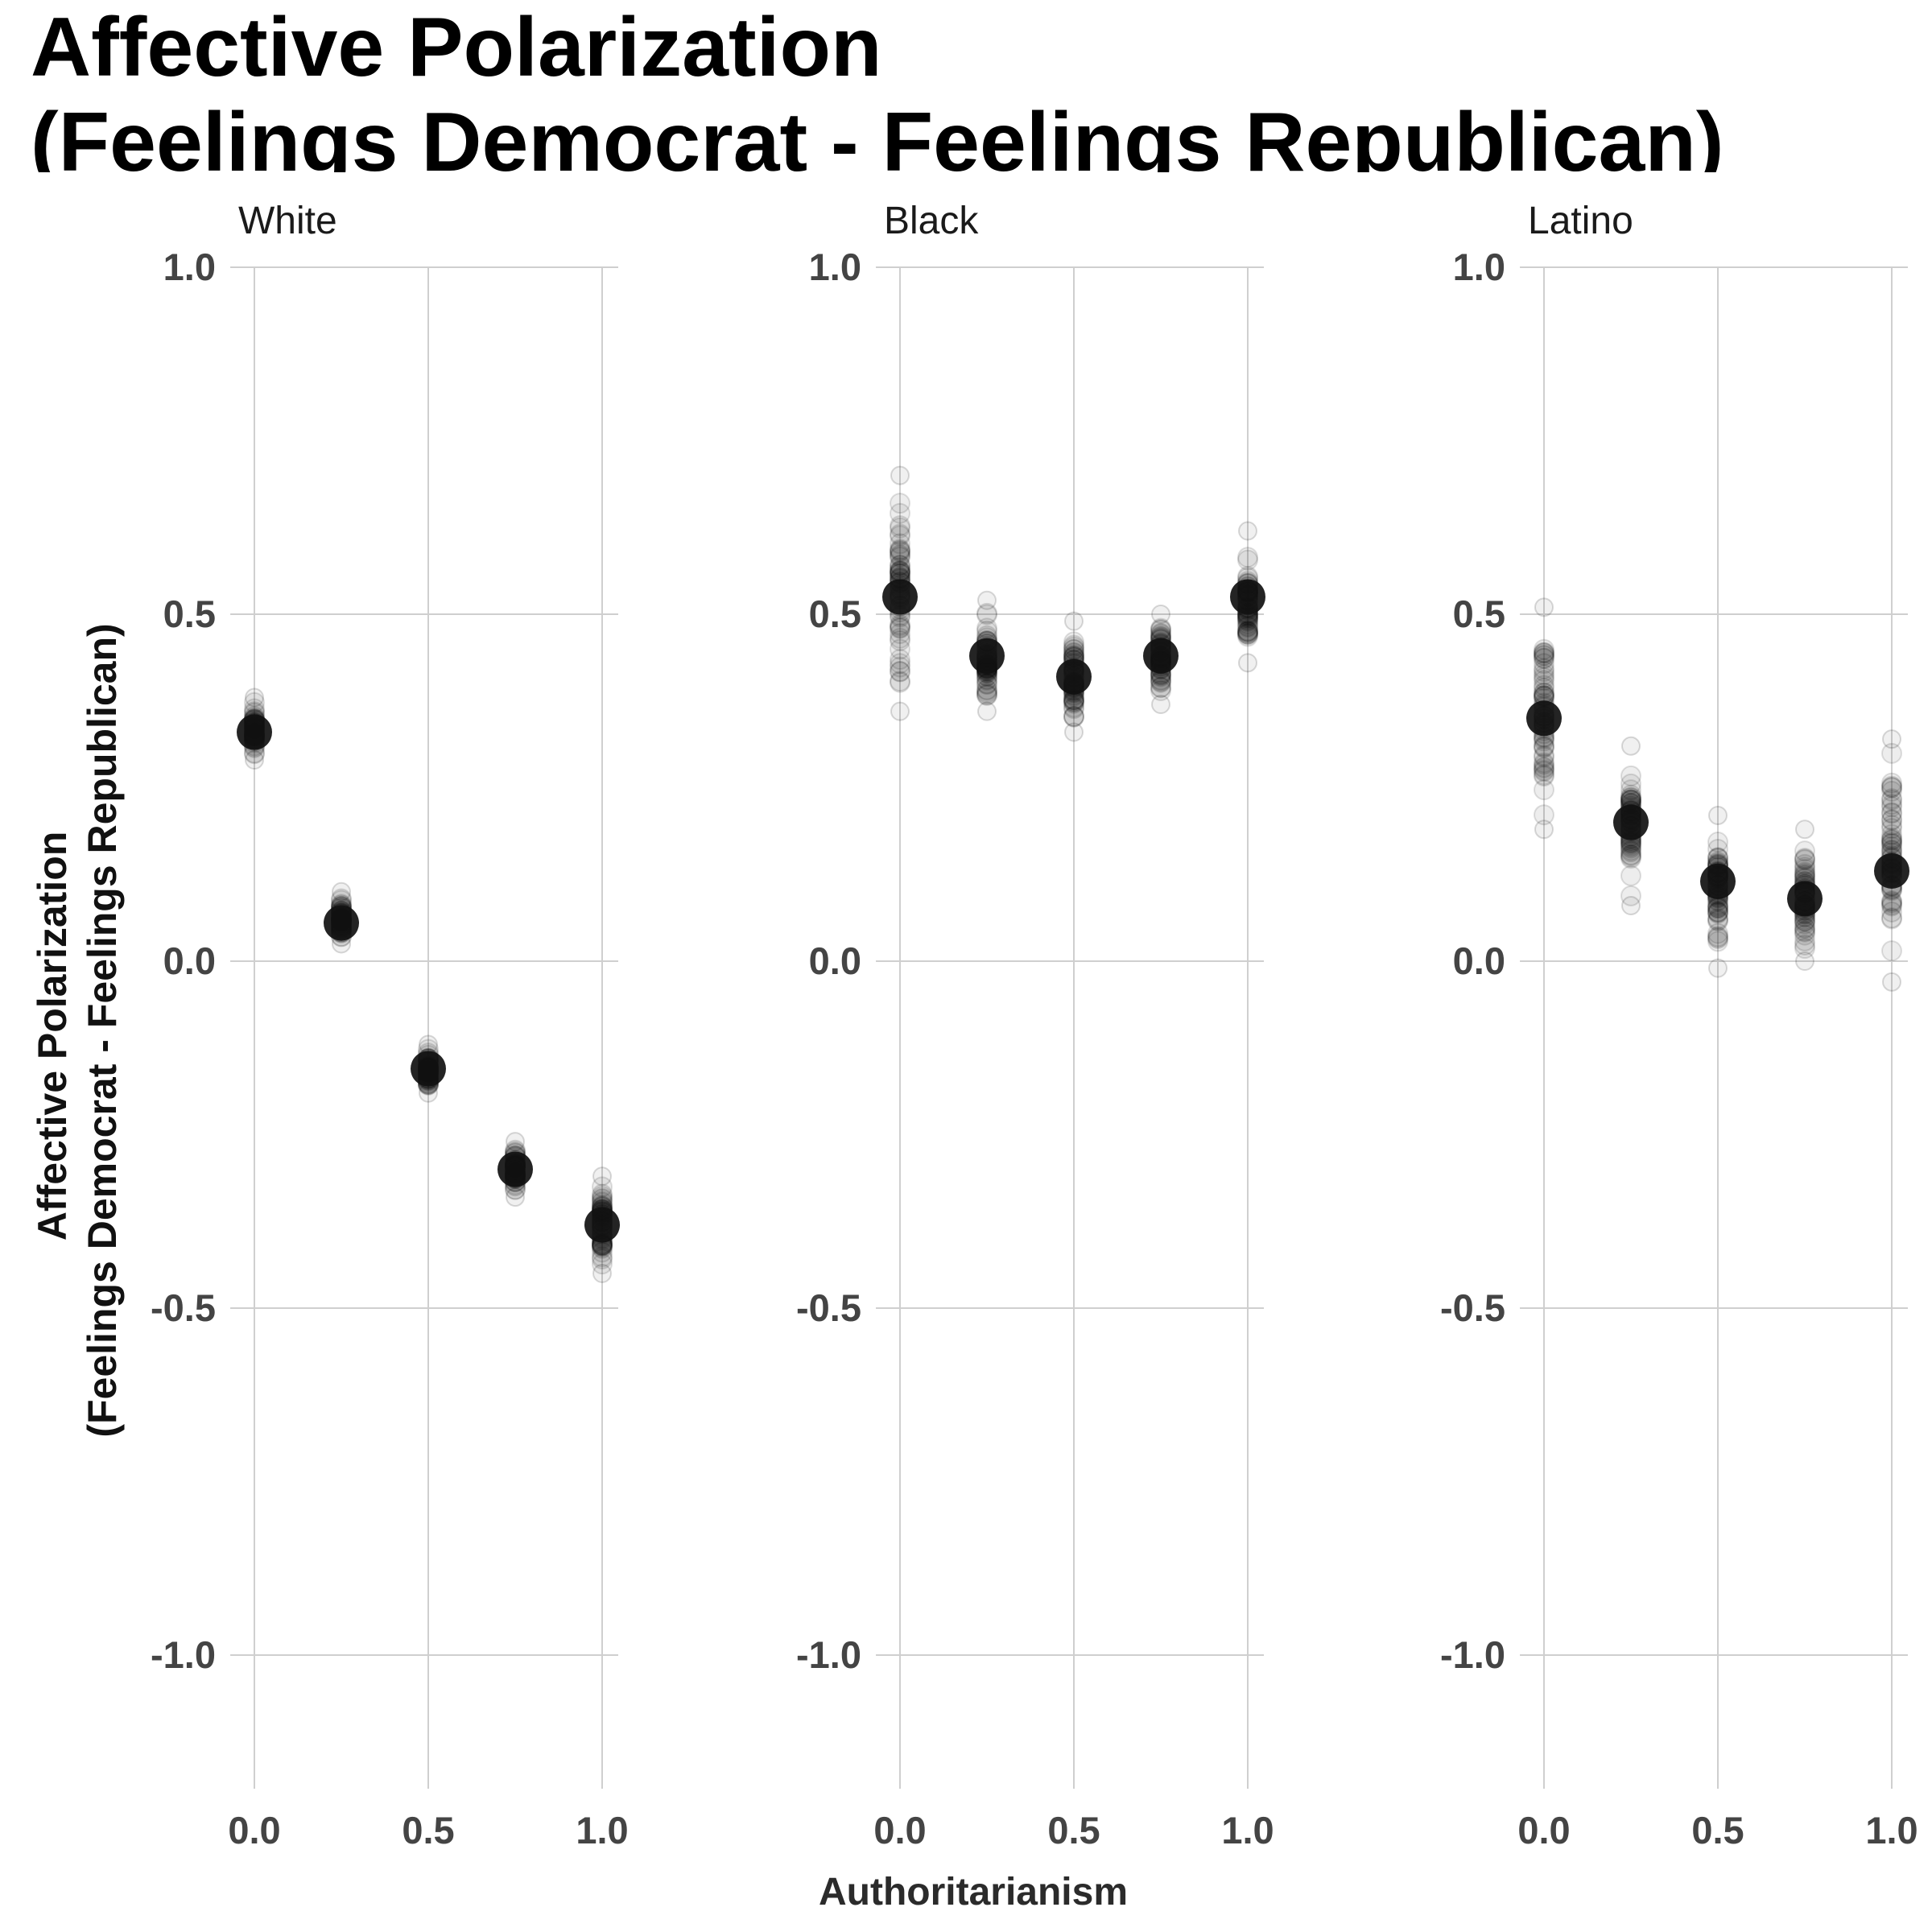  Describe the element at coordinates (835, 613) in the screenshot. I see `y-tick-label: 0.5` at that location.